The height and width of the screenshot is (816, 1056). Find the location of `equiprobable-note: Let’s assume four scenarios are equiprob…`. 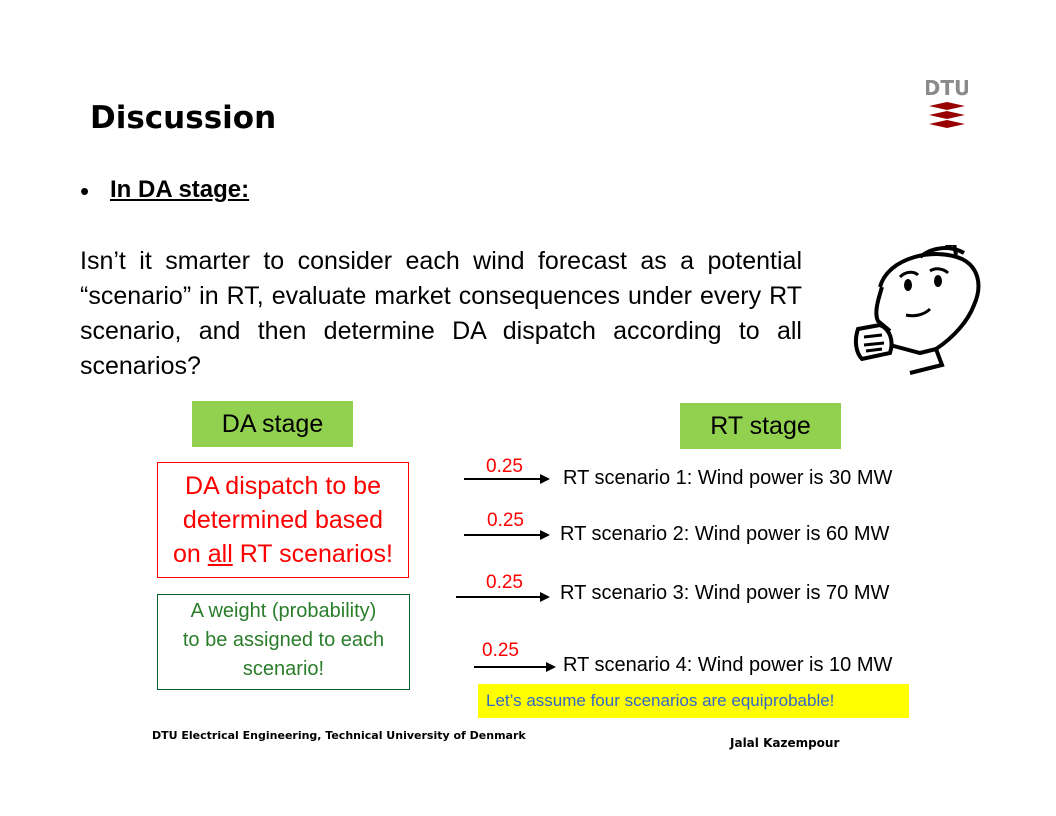

equiprobable-note: Let’s assume four scenarios are equiprob… is located at coordinates (693, 701).